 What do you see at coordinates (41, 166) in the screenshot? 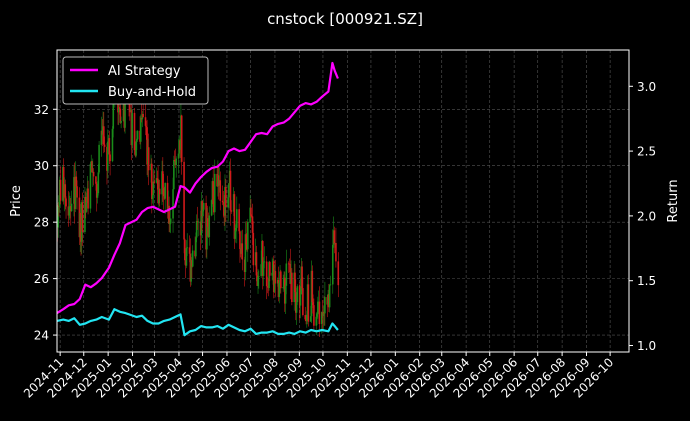
I see `y-tick-label: 30` at bounding box center [41, 166].